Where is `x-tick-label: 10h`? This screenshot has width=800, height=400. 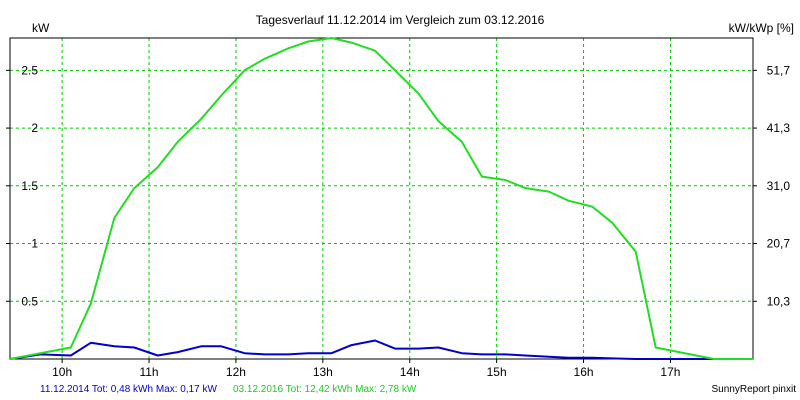 x-tick-label: 10h is located at coordinates (62, 372).